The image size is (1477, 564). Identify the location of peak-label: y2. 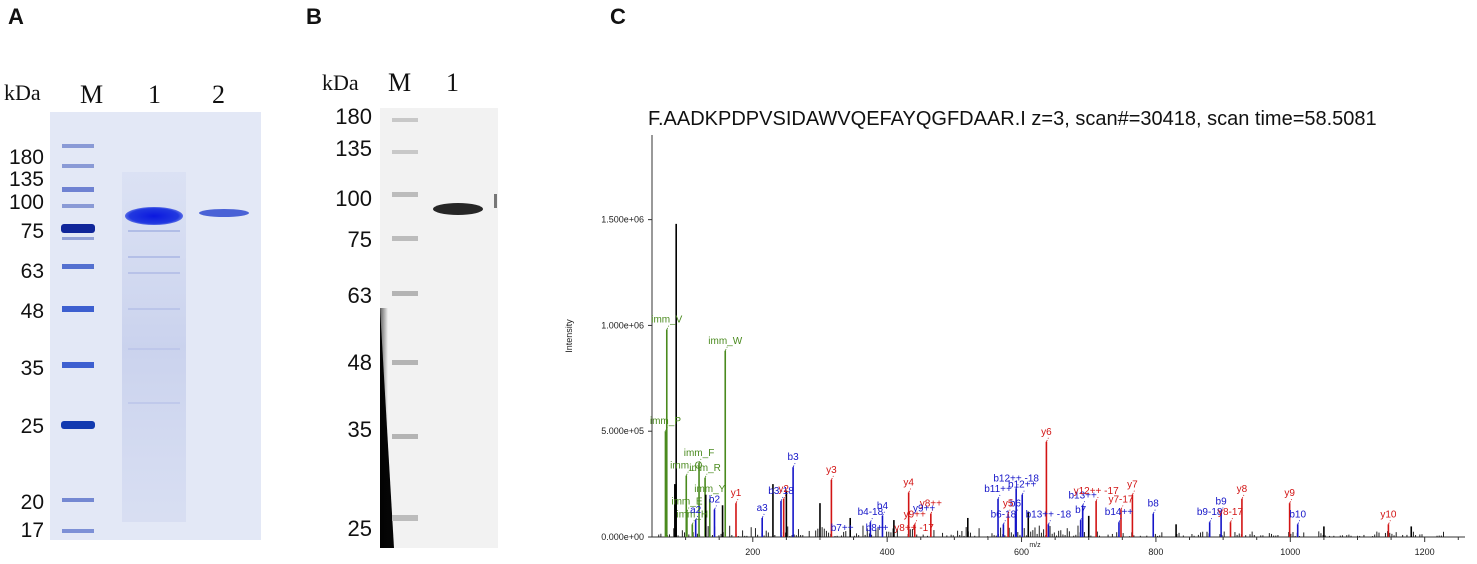
(783, 489).